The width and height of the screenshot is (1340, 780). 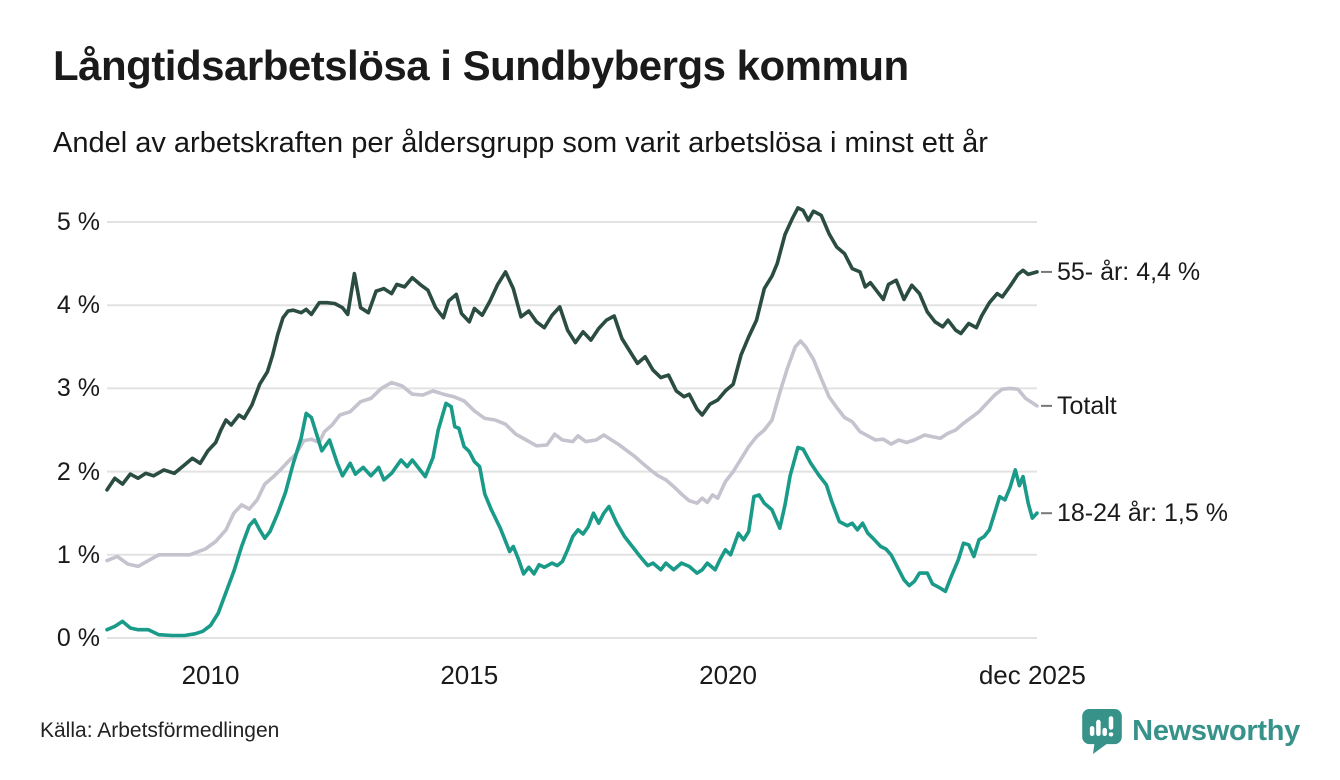 What do you see at coordinates (160, 730) in the screenshot?
I see `source-note: Källa: Arbetsförmedlingen` at bounding box center [160, 730].